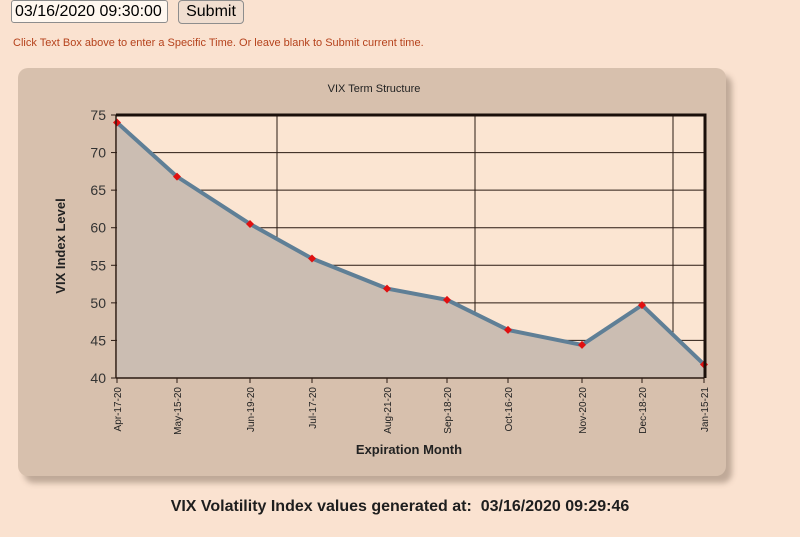 The height and width of the screenshot is (537, 800). I want to click on x-tick-label: May-15-20, so click(178, 411).